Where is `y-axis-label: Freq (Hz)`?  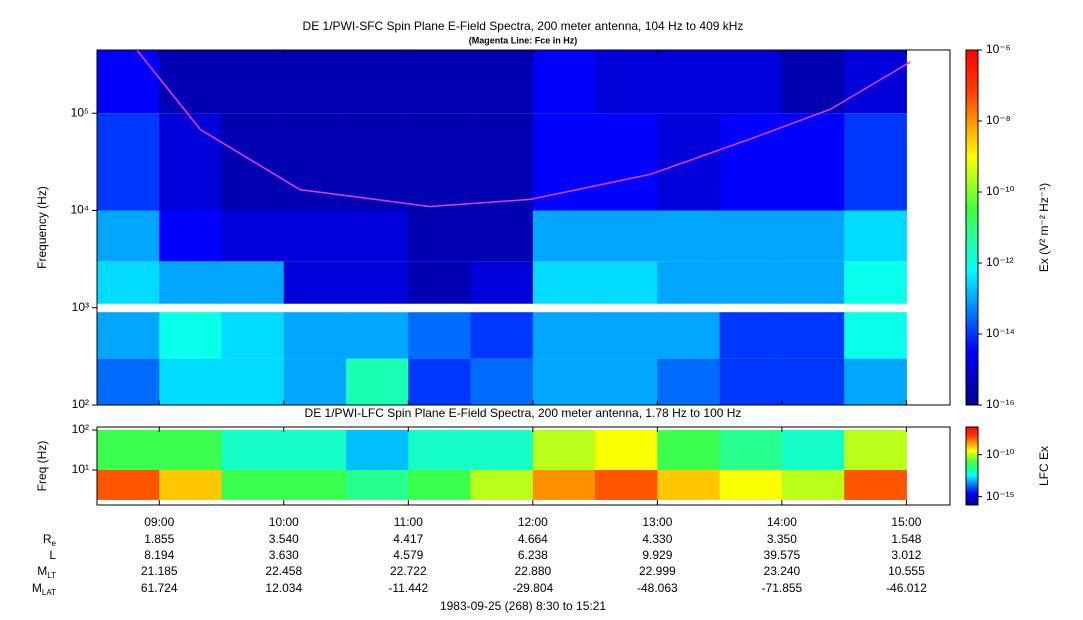
y-axis-label: Freq (Hz) is located at coordinates (42, 466).